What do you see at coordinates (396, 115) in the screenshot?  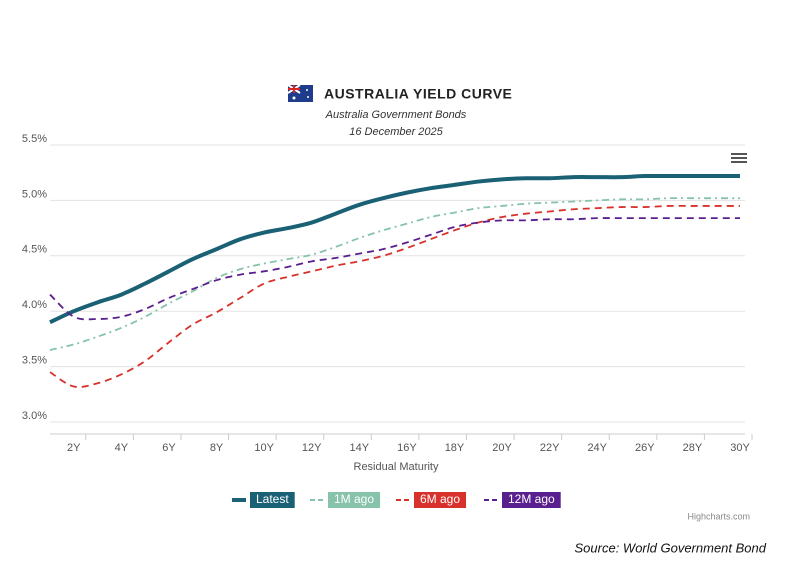 I see `chart-subtitle: Australia Government Bonds` at bounding box center [396, 115].